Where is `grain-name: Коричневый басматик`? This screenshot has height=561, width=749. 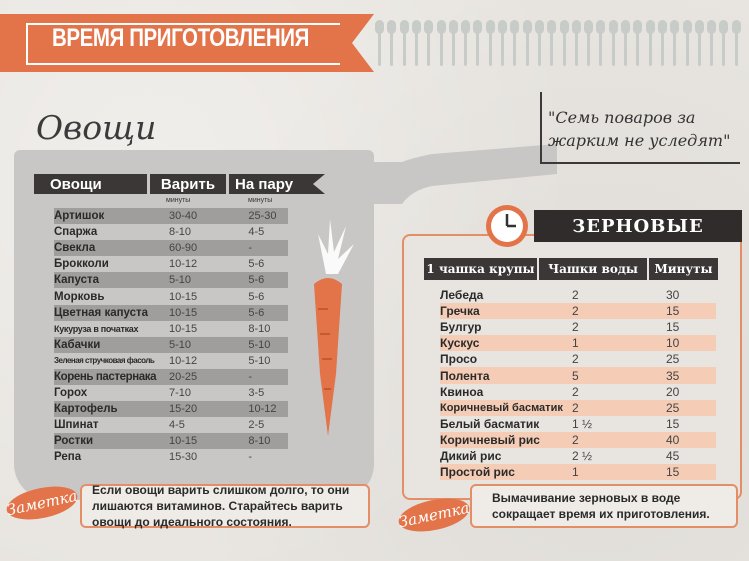 grain-name: Коричневый басматик is located at coordinates (501, 407).